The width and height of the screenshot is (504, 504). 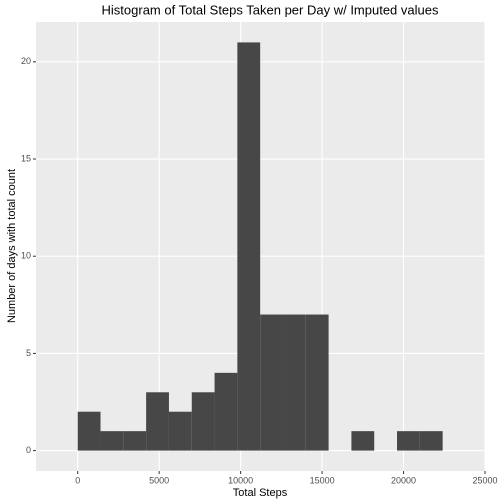 What do you see at coordinates (240, 480) in the screenshot?
I see `x-tick-label: 10000` at bounding box center [240, 480].